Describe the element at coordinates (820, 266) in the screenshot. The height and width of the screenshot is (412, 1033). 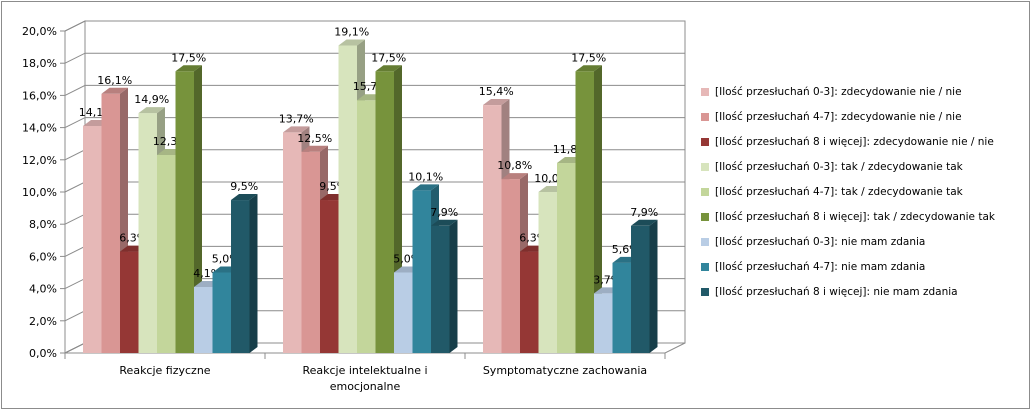
I see `legend-label: [Ilość przesłuchań 4-7]: nie mam zdania` at that location.